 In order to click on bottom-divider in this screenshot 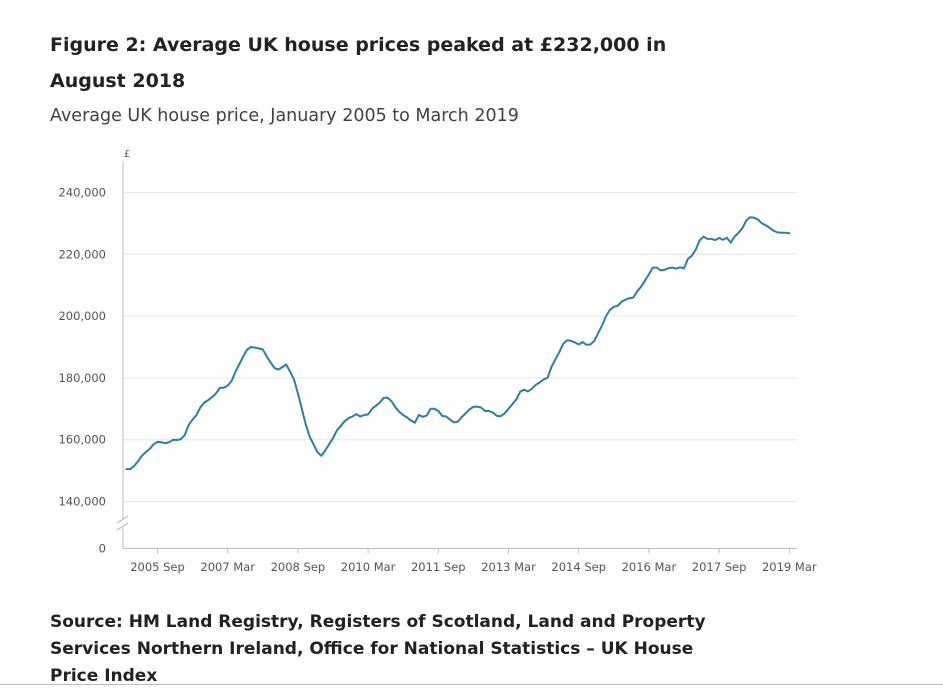, I will do `click(471, 684)`.